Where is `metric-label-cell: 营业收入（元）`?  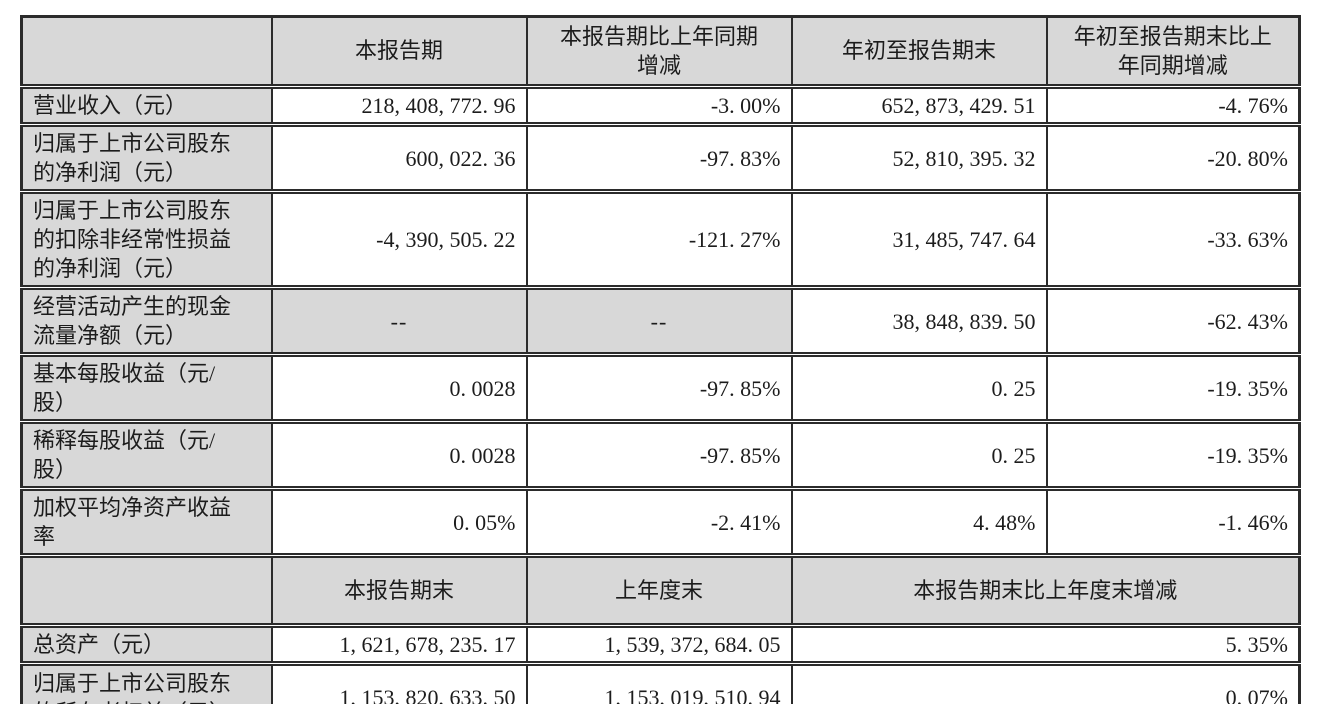
metric-label-cell: 营业收入（元） is located at coordinates (146, 104).